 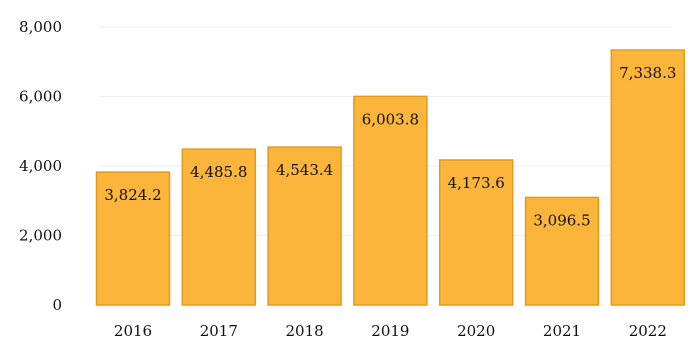 I want to click on x-tick-label: 2020, so click(x=476, y=331).